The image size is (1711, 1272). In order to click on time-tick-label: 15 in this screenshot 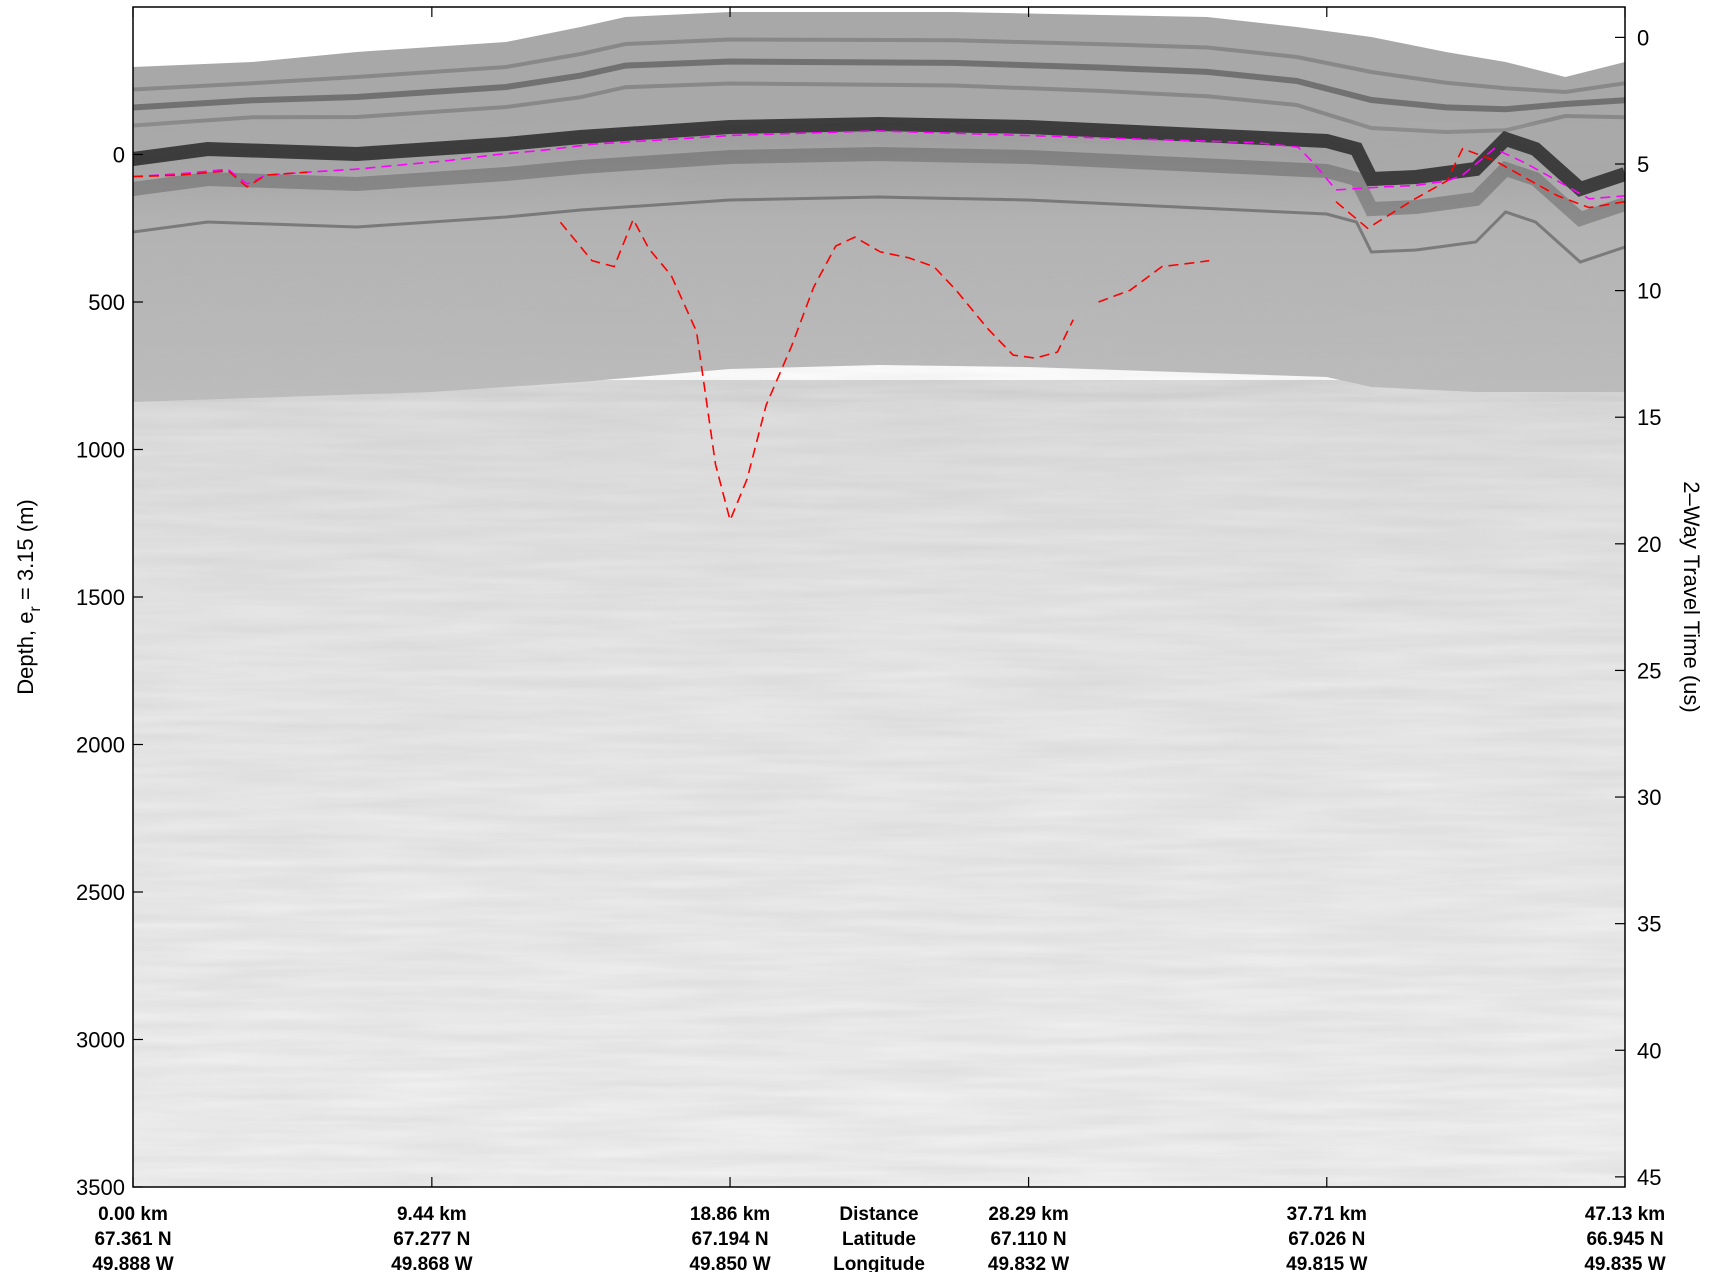, I will do `click(1649, 417)`.